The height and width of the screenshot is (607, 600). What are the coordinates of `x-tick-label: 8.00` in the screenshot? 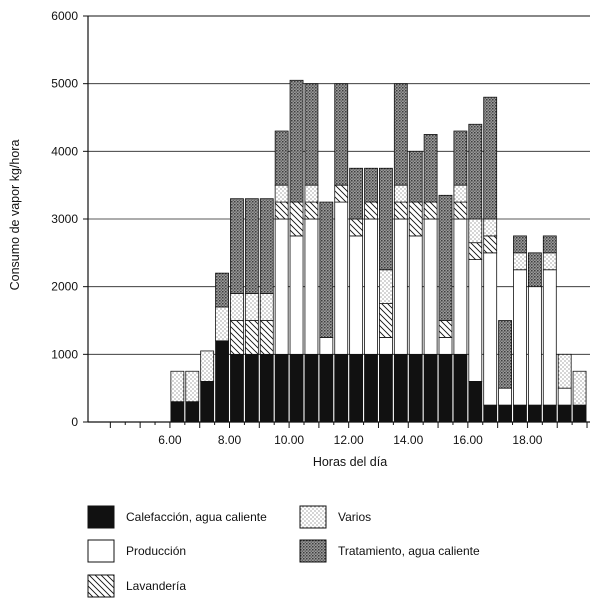 It's located at (230, 440).